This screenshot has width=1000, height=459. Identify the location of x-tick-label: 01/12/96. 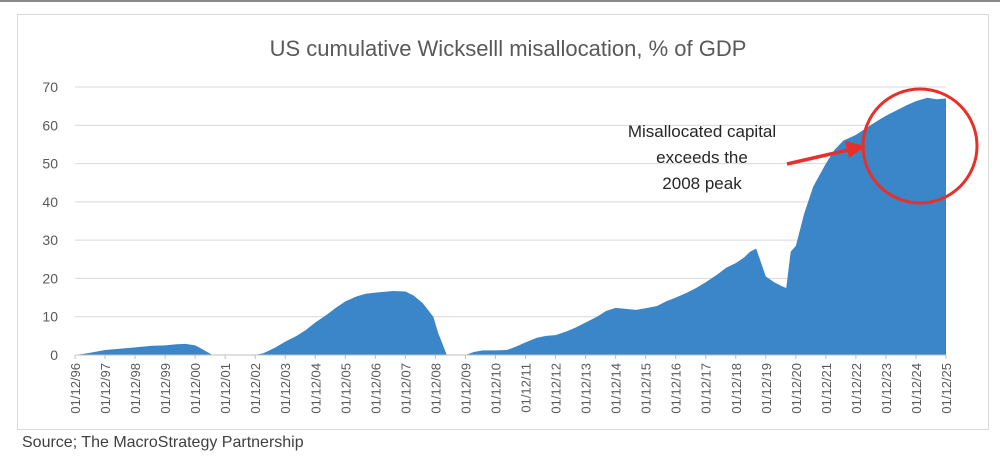
(75, 388).